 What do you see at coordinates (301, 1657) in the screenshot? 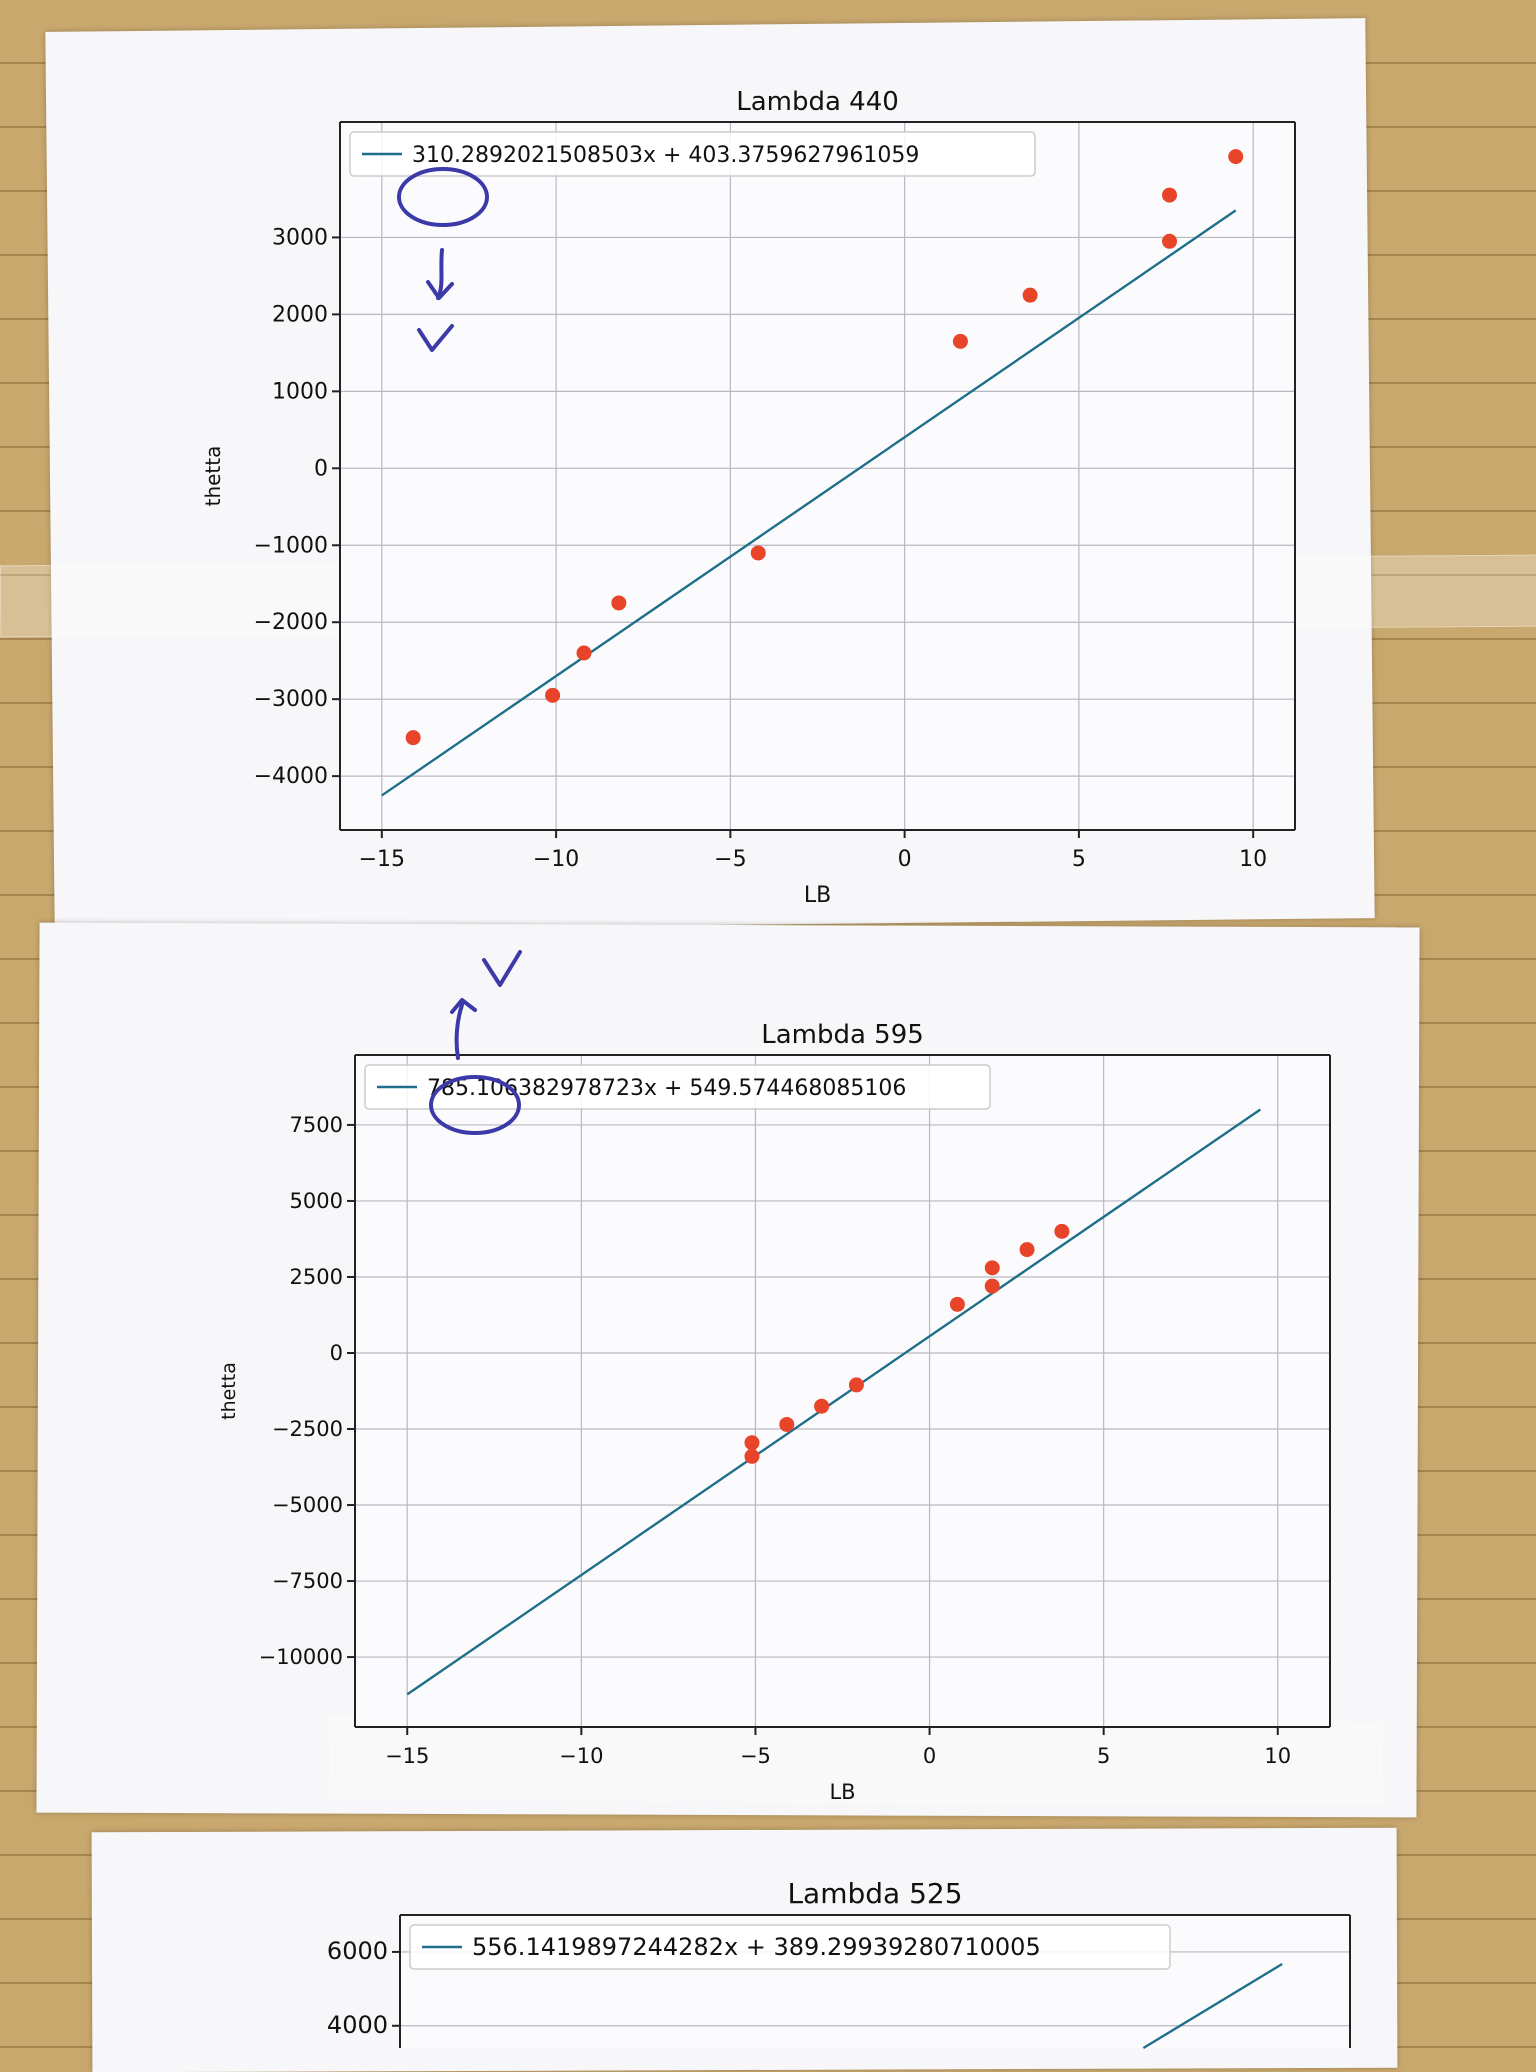
I see `y-tick-label: −10000` at bounding box center [301, 1657].